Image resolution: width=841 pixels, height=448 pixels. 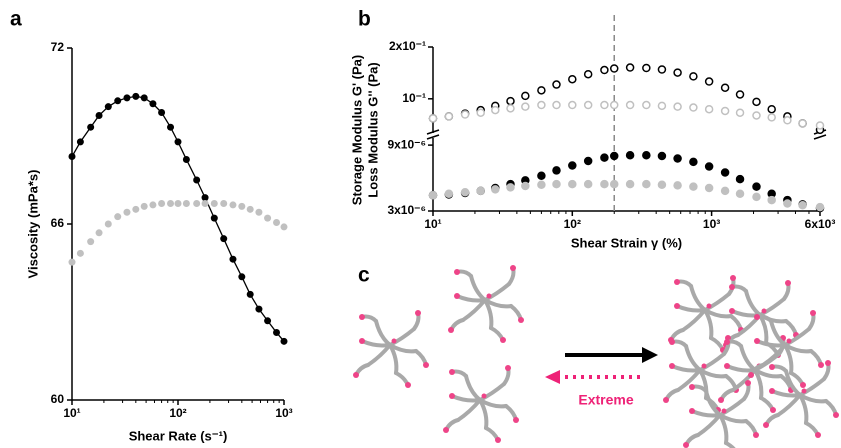 What do you see at coordinates (605, 400) in the screenshot?
I see `arrow-label: Extreme` at bounding box center [605, 400].